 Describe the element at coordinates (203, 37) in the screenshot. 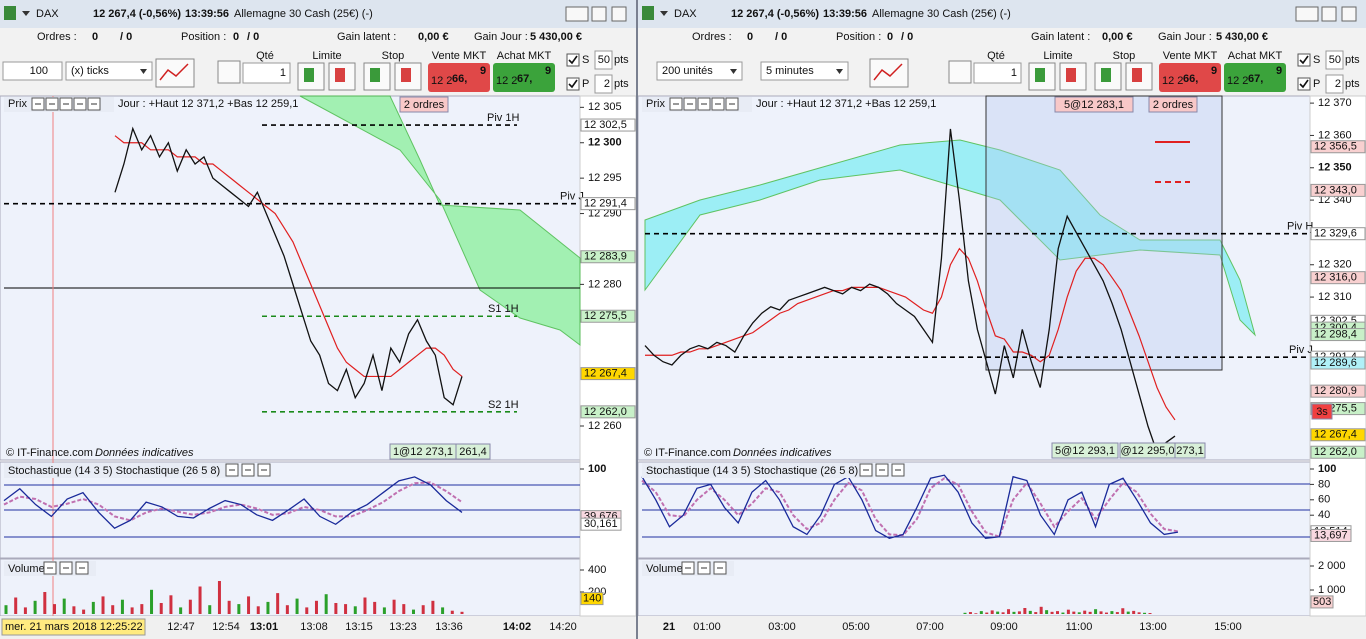

I see `status-text: Position :` at that location.